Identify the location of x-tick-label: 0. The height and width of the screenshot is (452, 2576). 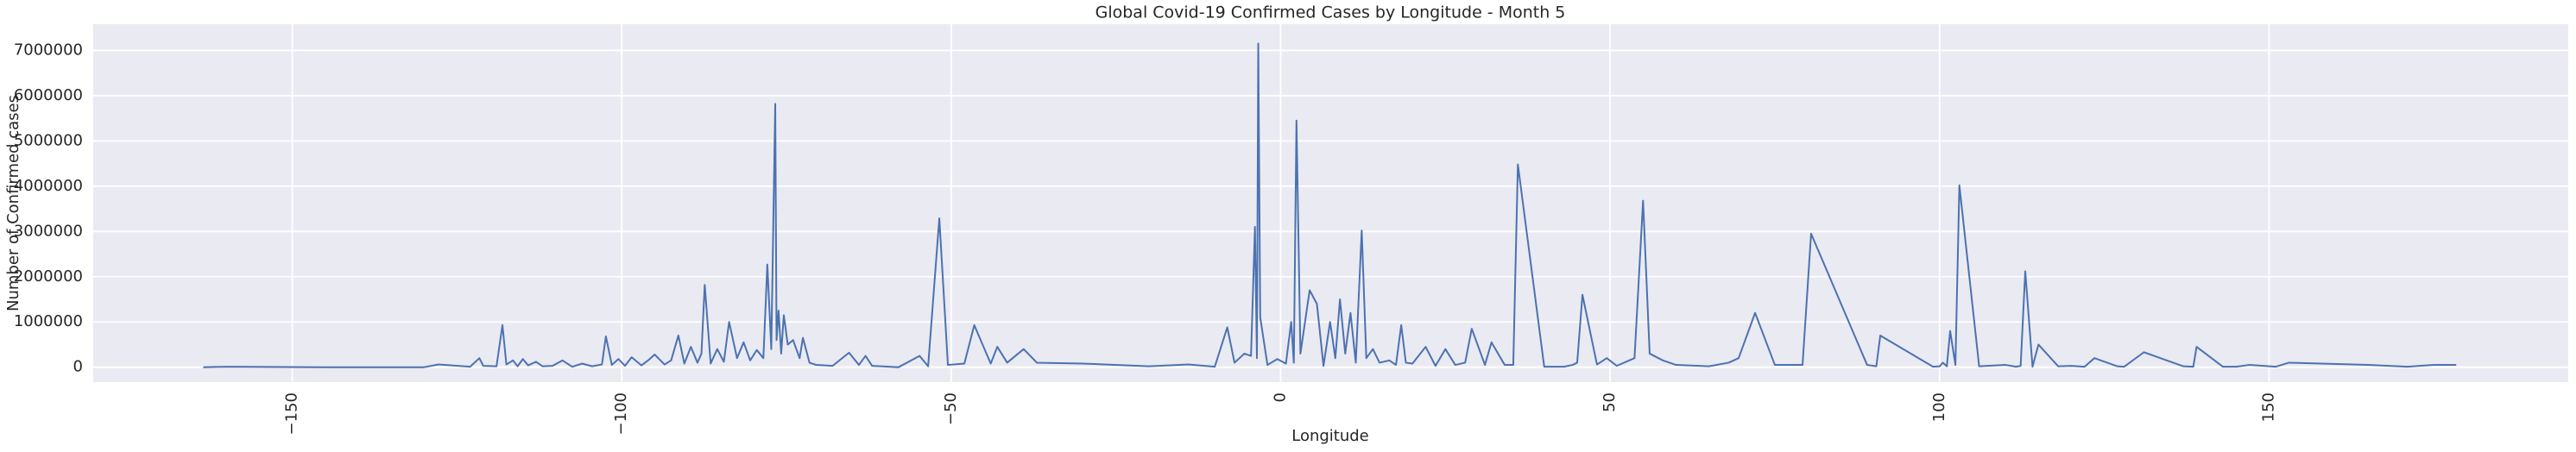
(1280, 397).